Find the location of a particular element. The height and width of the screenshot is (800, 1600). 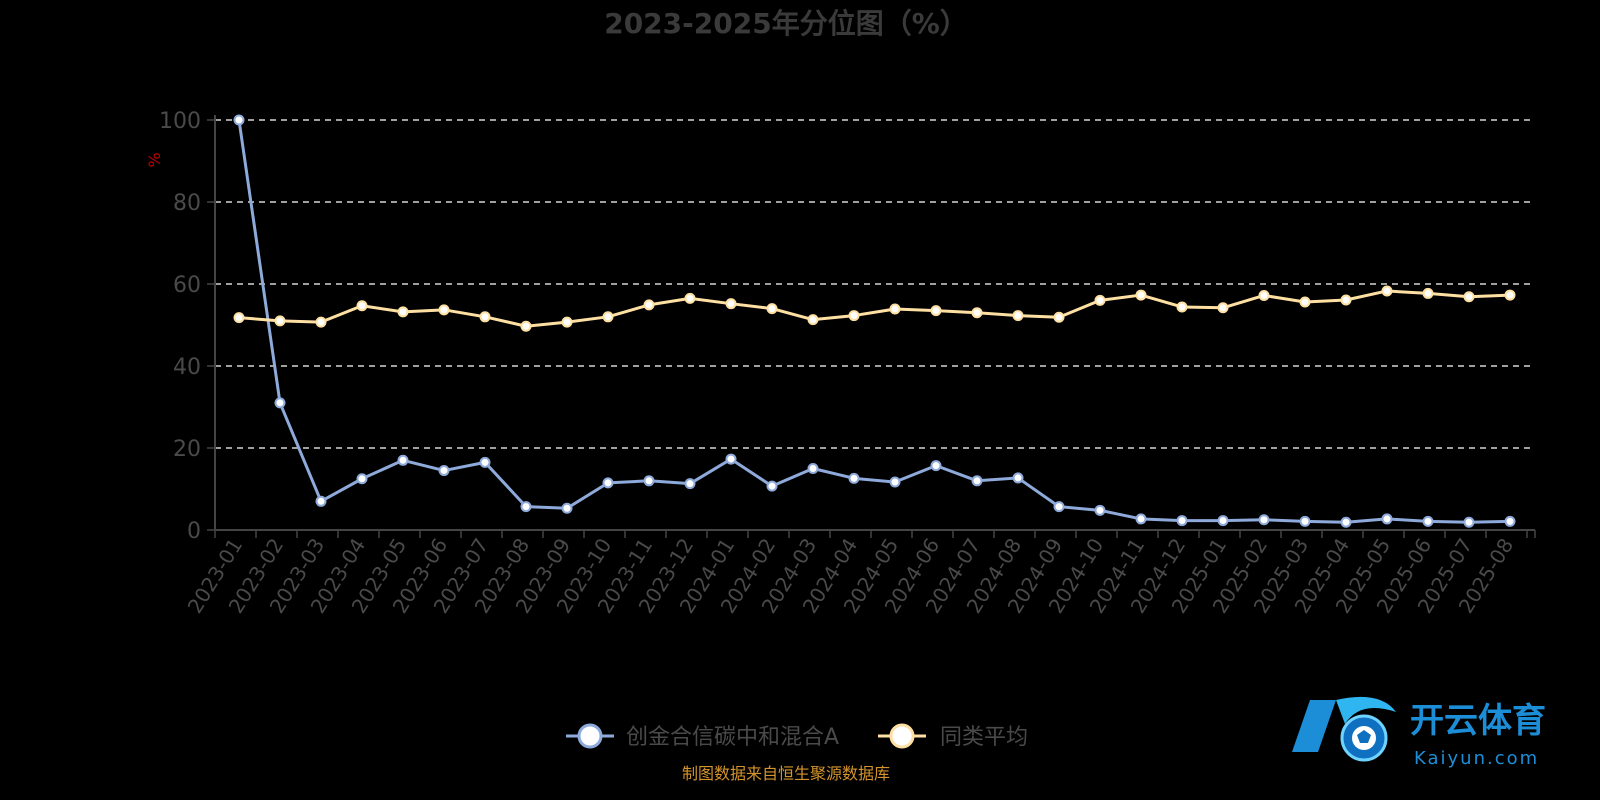

legend: 创金合信碳中和混合A 同类平均 is located at coordinates (797, 736).